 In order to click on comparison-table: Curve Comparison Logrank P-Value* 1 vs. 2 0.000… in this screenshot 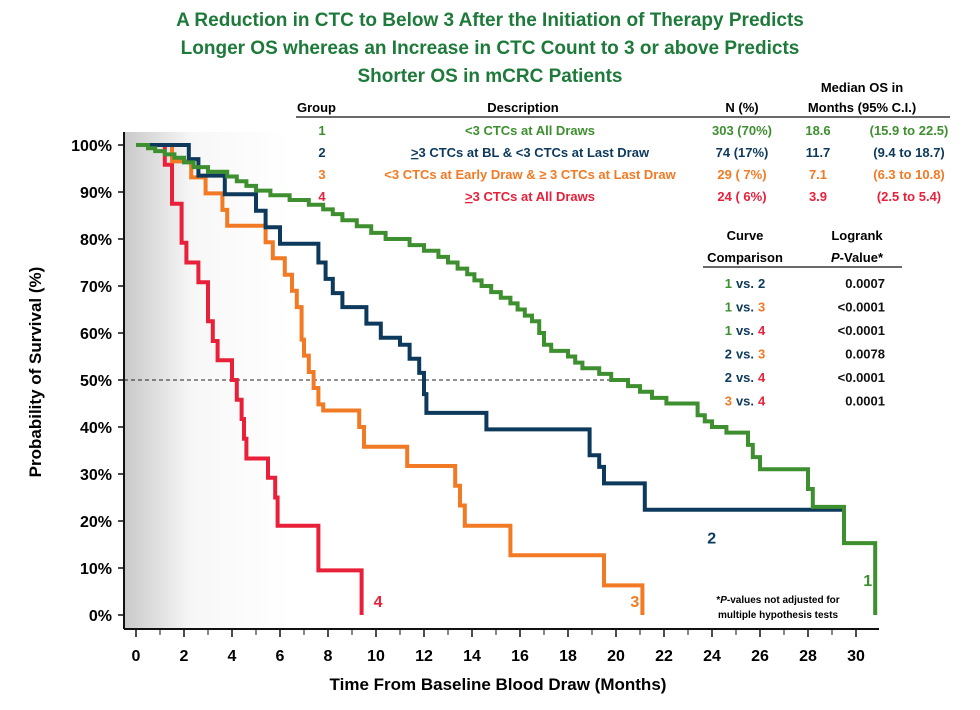, I will do `click(802, 318)`.